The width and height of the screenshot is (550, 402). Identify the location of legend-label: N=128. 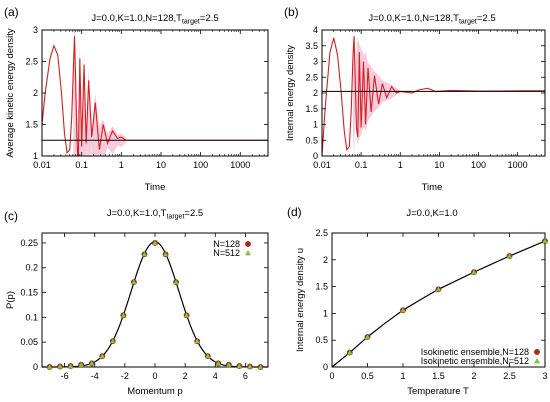
(226, 244).